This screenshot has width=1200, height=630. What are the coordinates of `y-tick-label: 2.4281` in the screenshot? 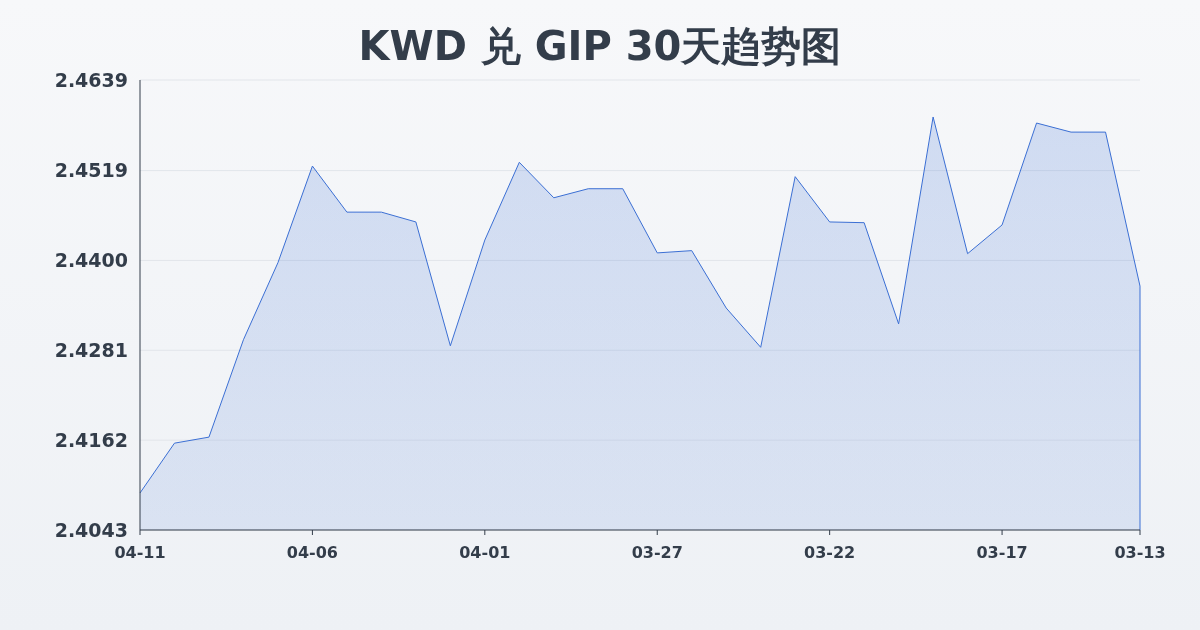 It's located at (91, 349).